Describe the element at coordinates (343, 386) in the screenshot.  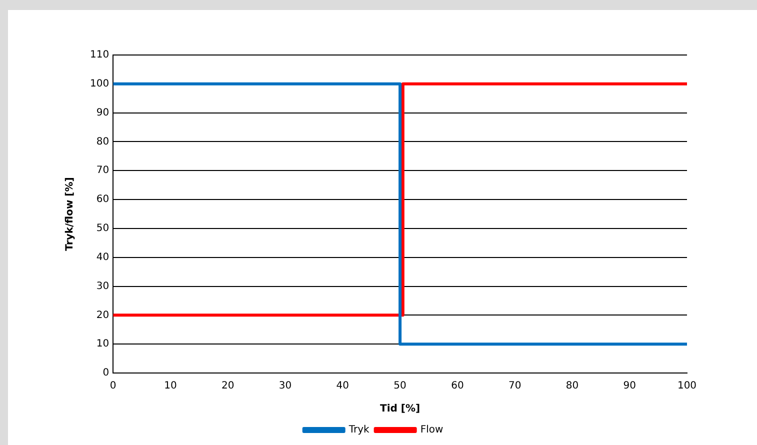
I see `x-tick-label: 40` at that location.